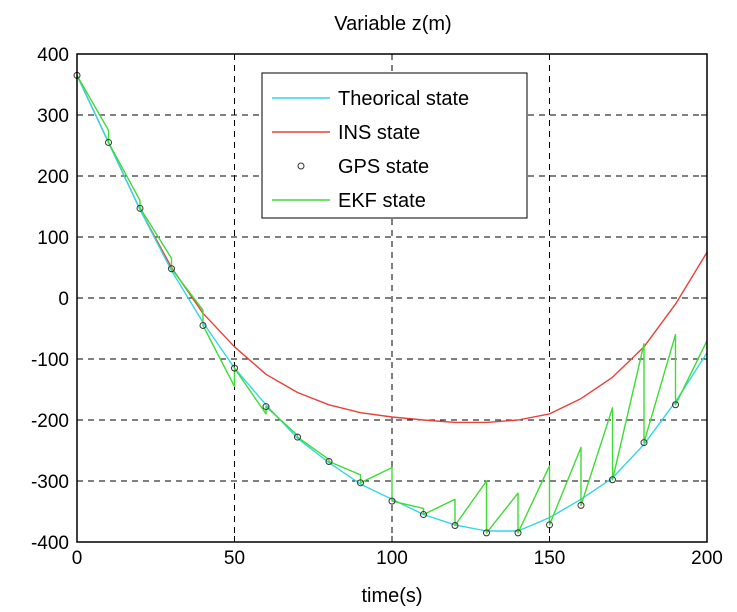  Describe the element at coordinates (301, 166) in the screenshot. I see `legend-swatch-gps-state` at that location.